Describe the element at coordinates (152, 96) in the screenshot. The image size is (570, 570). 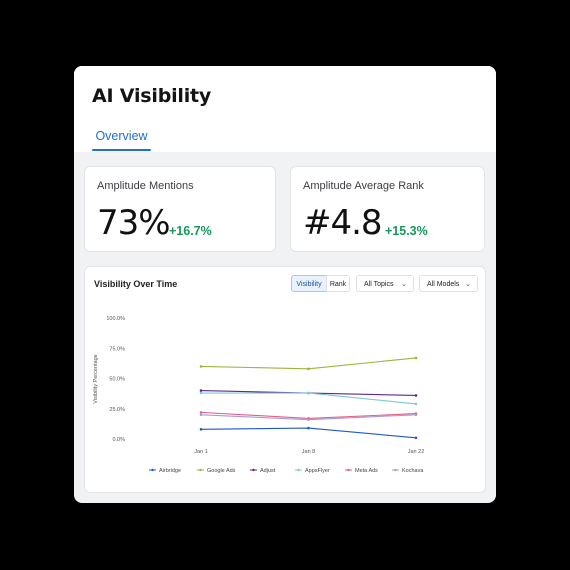
I see `page-title: AI Visibility` at that location.